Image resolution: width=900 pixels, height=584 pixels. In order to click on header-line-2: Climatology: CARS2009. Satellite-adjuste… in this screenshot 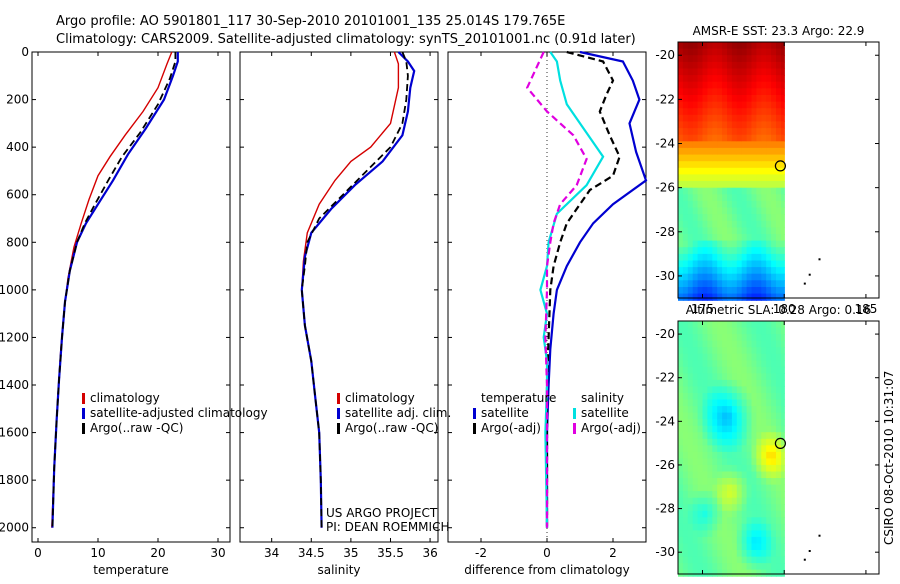, I will do `click(346, 39)`.